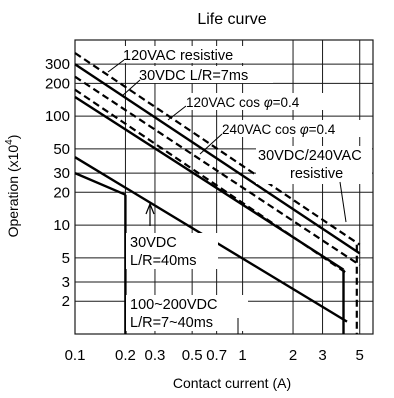 The width and height of the screenshot is (394, 398). I want to click on label-bg-120vac-cos, so click(260, 101).